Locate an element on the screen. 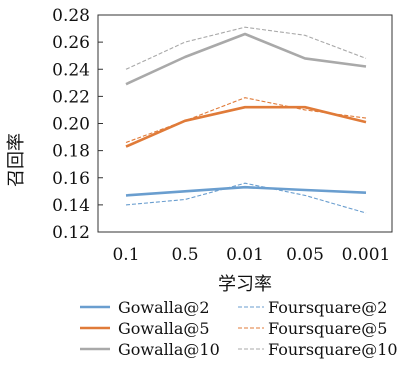 Image resolution: width=412 pixels, height=371 pixels. y-tick-label: 0.28 is located at coordinates (71, 16).